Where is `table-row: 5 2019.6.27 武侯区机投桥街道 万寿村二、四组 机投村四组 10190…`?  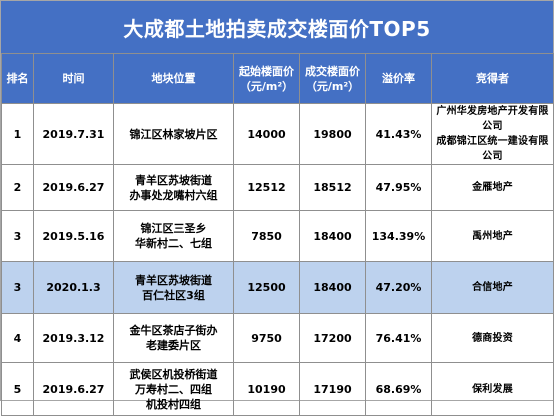 table-row: 5 2019.6.27 武侯区机投桥街道 万寿村二、四组 机投村四组 10190… is located at coordinates (277, 389).